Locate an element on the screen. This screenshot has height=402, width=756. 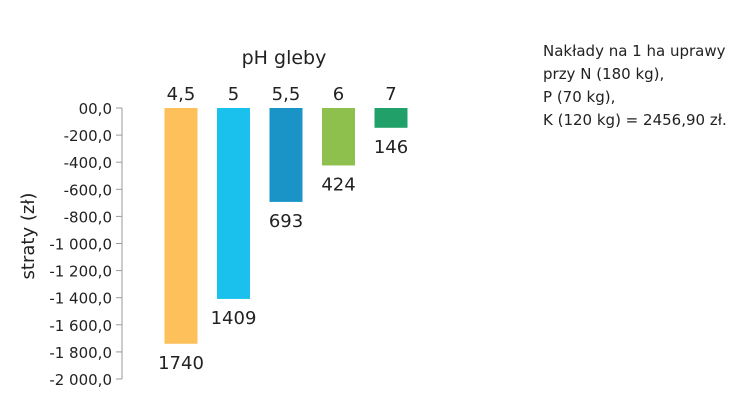
y-tick-label: -1 000,0 is located at coordinates (80, 245).